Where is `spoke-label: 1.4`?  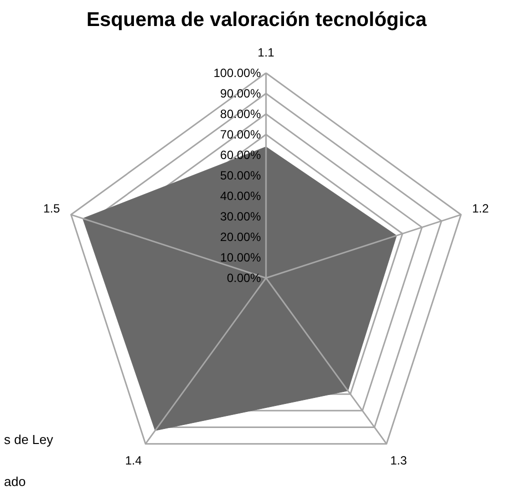 spoke-label: 1.4 is located at coordinates (133, 460).